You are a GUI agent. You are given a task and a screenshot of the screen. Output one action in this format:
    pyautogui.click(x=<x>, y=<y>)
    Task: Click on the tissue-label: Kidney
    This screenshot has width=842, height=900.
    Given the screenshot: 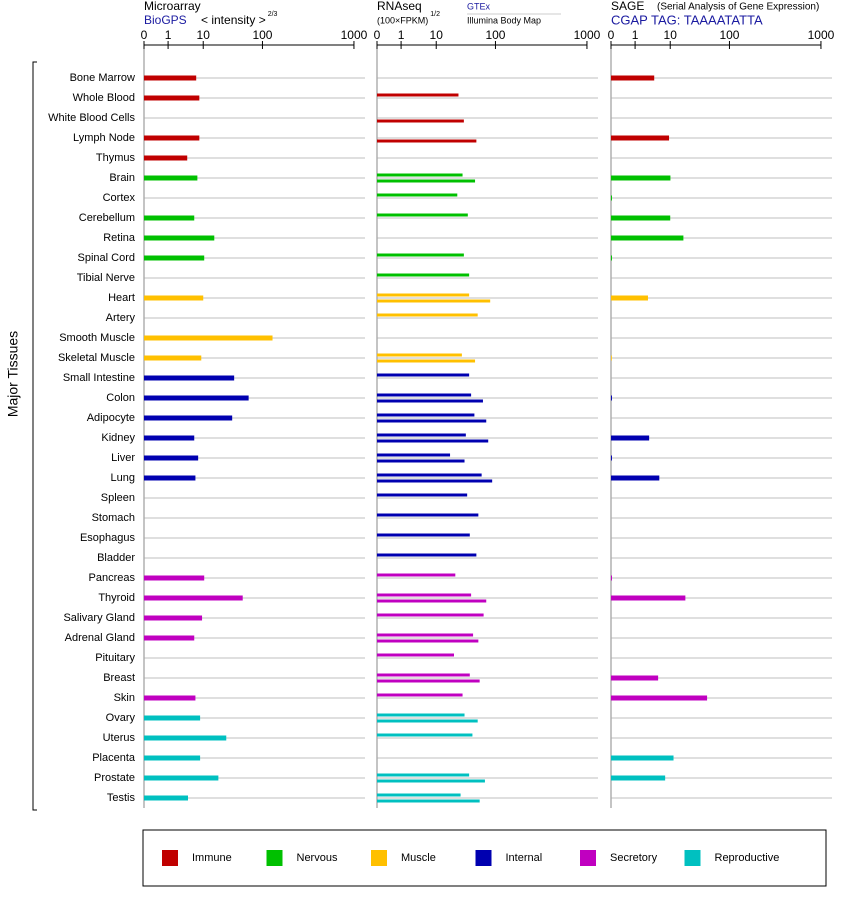 What is the action you would take?
    pyautogui.click(x=118, y=438)
    